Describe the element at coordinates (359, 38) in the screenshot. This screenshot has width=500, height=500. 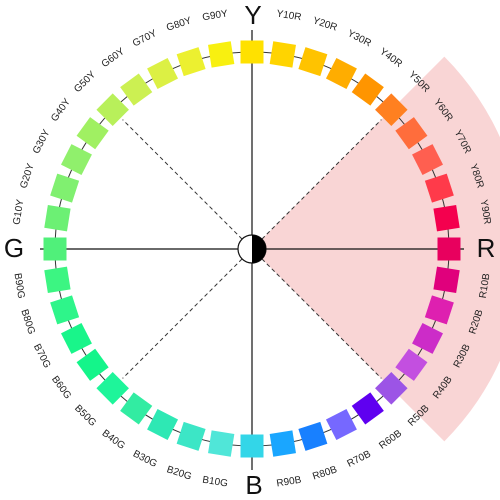
I see `hue-label: Y30R` at that location.